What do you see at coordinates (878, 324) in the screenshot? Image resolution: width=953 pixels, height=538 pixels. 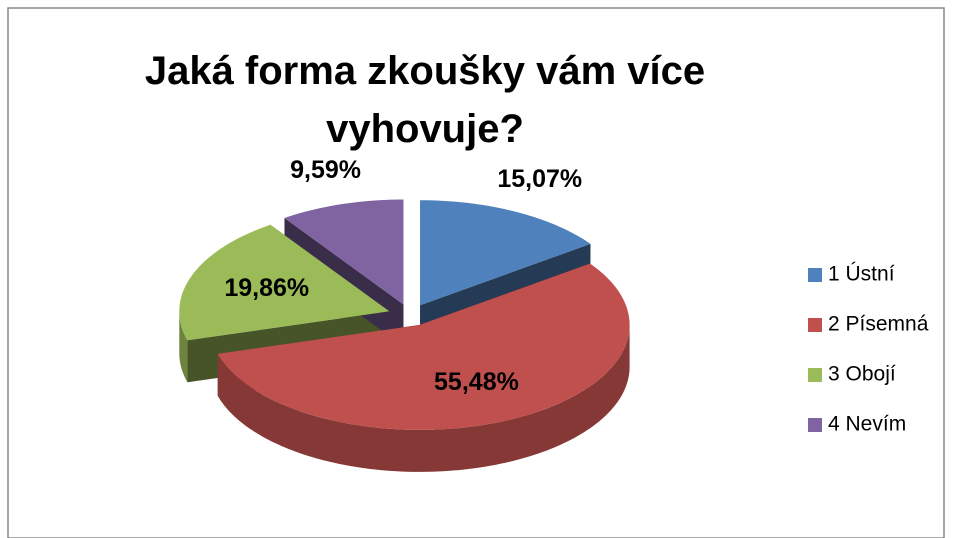 I see `legend-label: 2 Písemná` at bounding box center [878, 324].